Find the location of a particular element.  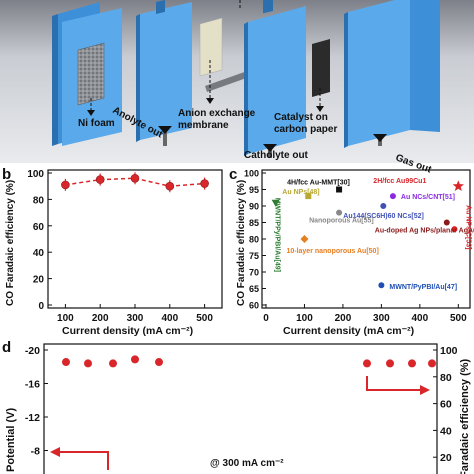

panel-b-xtick-label: 400 is located at coordinates (169, 318).